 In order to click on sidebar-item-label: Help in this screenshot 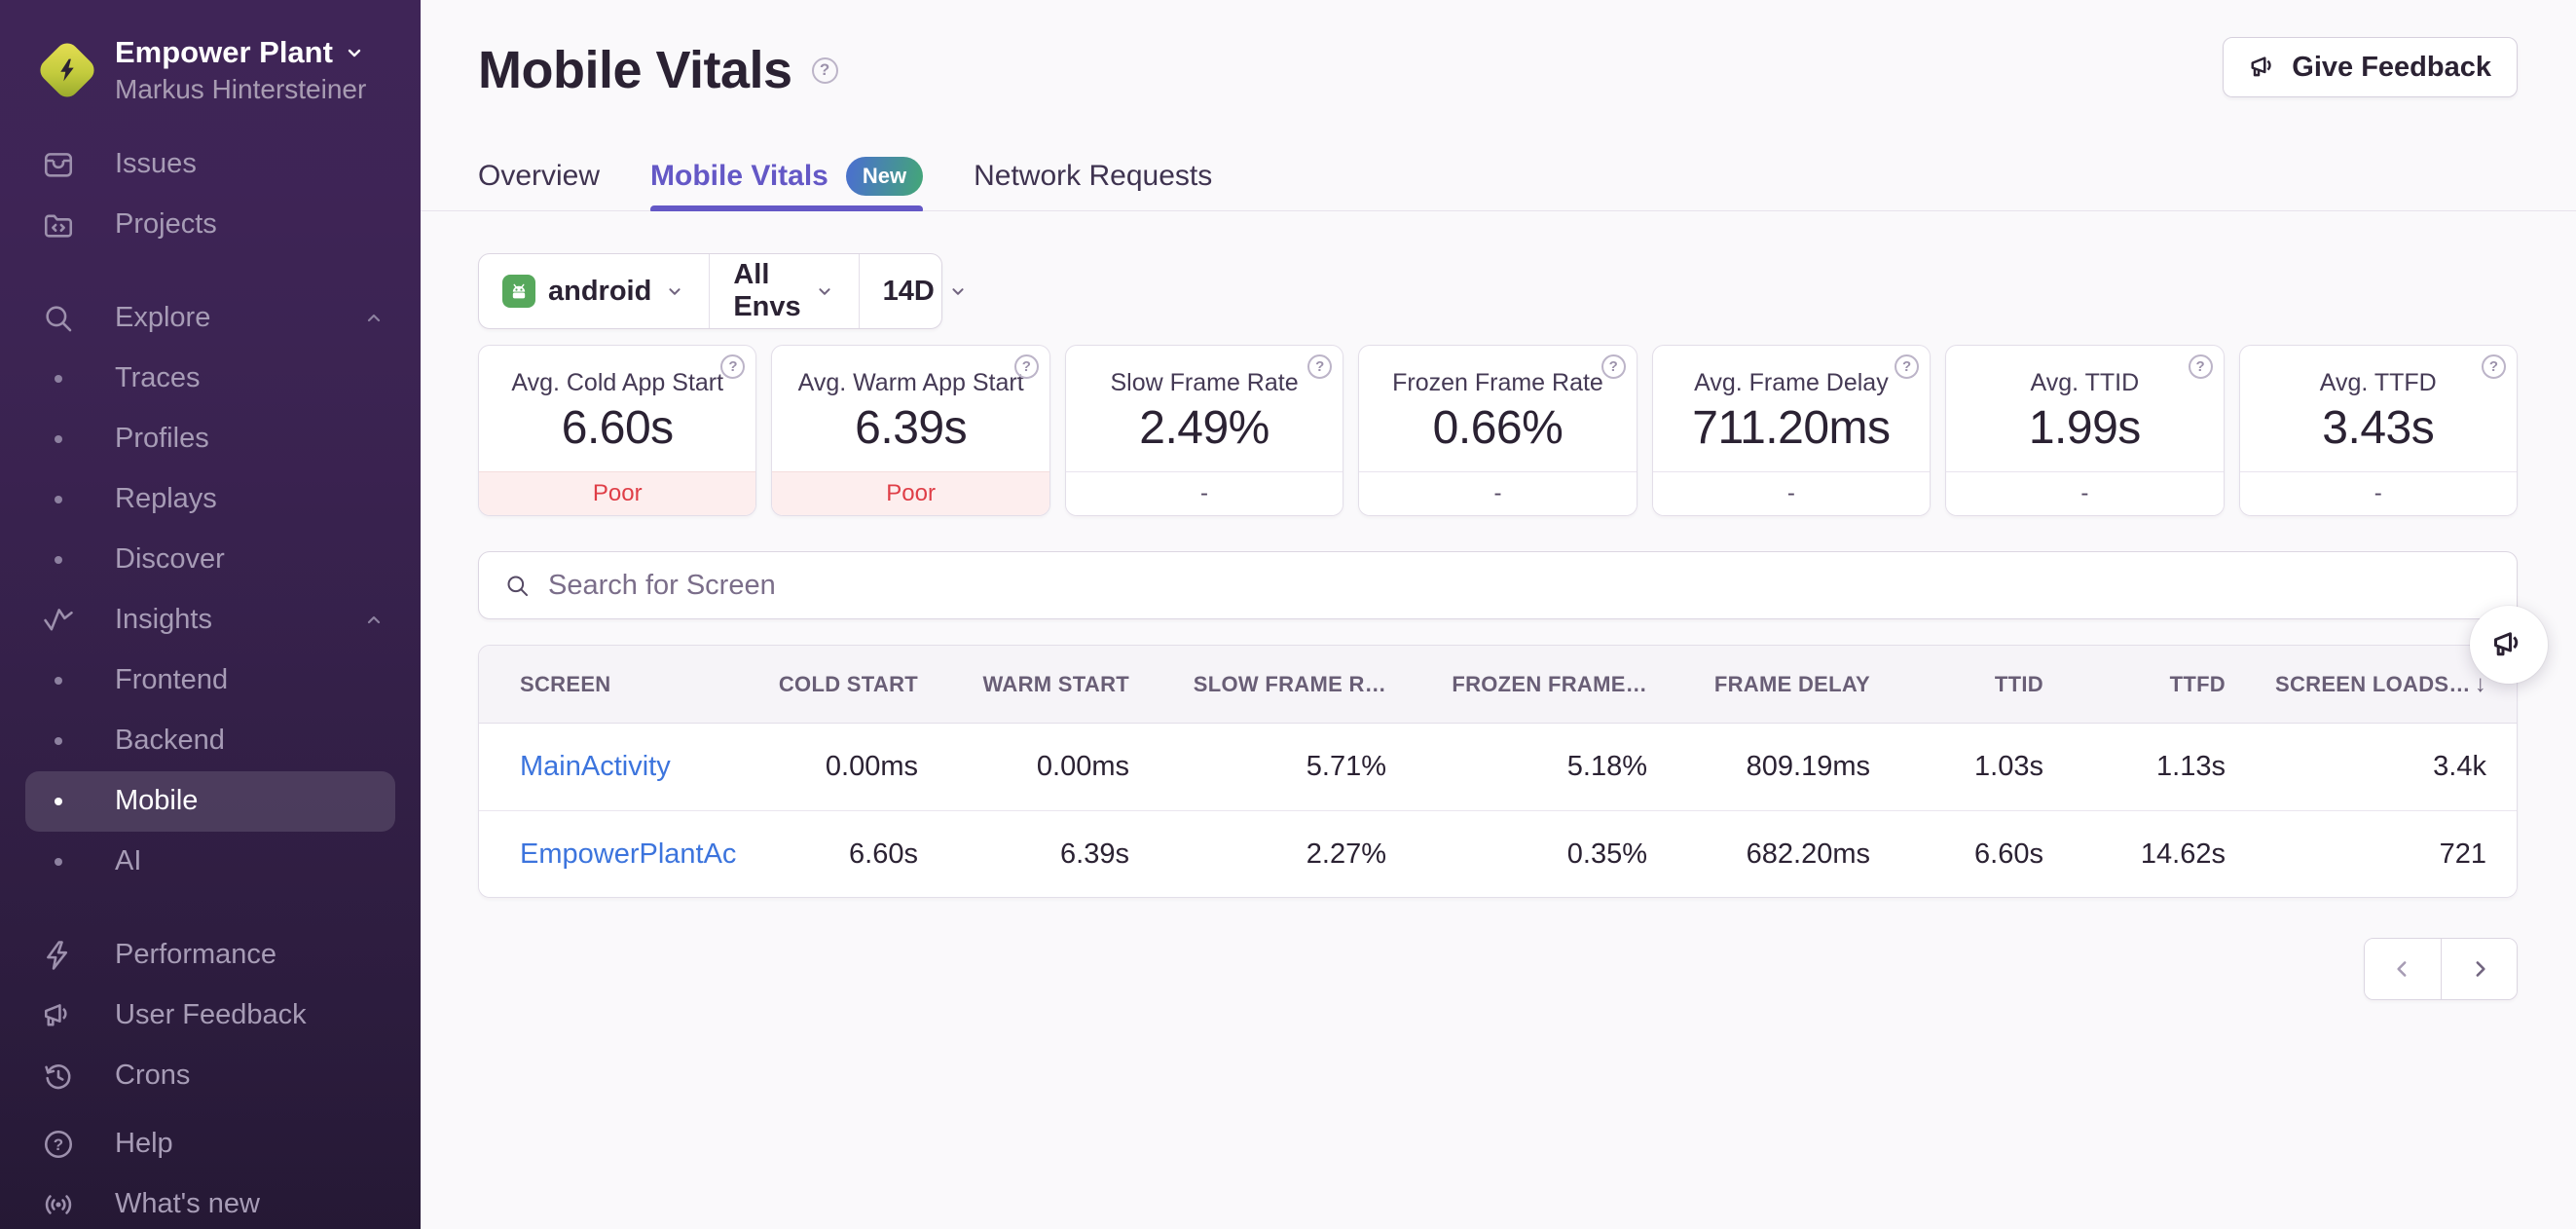, I will do `click(144, 1144)`.